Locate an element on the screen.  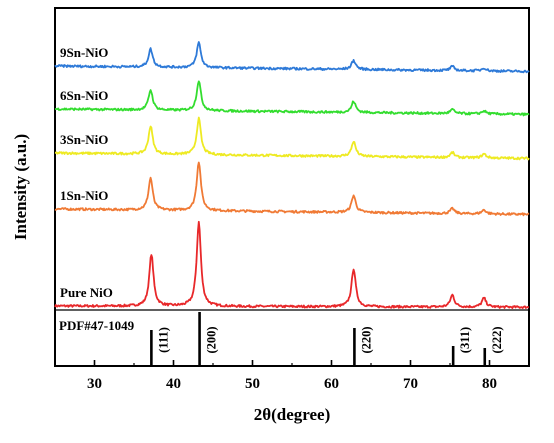
series-line-1sn-nio is located at coordinates (292, 189).